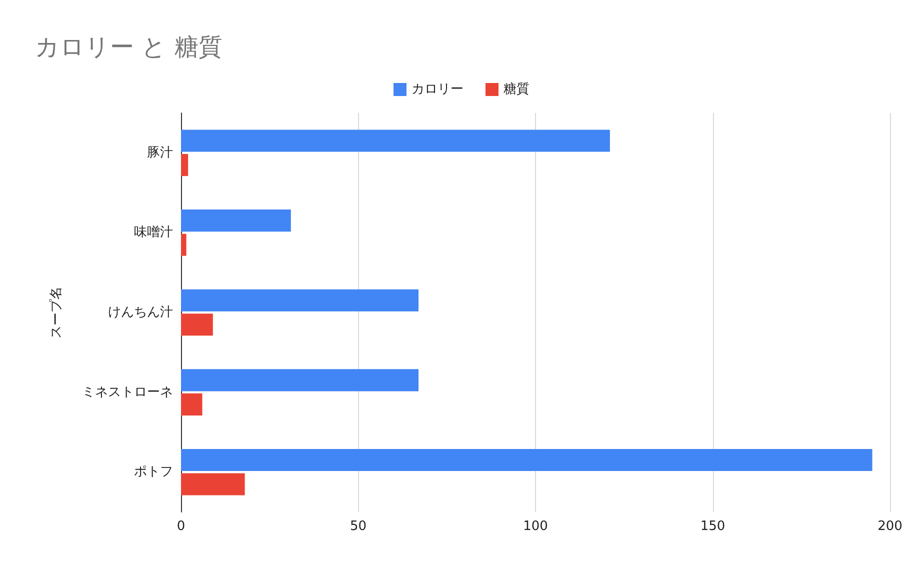 The image size is (923, 573). Describe the element at coordinates (140, 312) in the screenshot. I see `y-tick-label: けんちん汁` at that location.